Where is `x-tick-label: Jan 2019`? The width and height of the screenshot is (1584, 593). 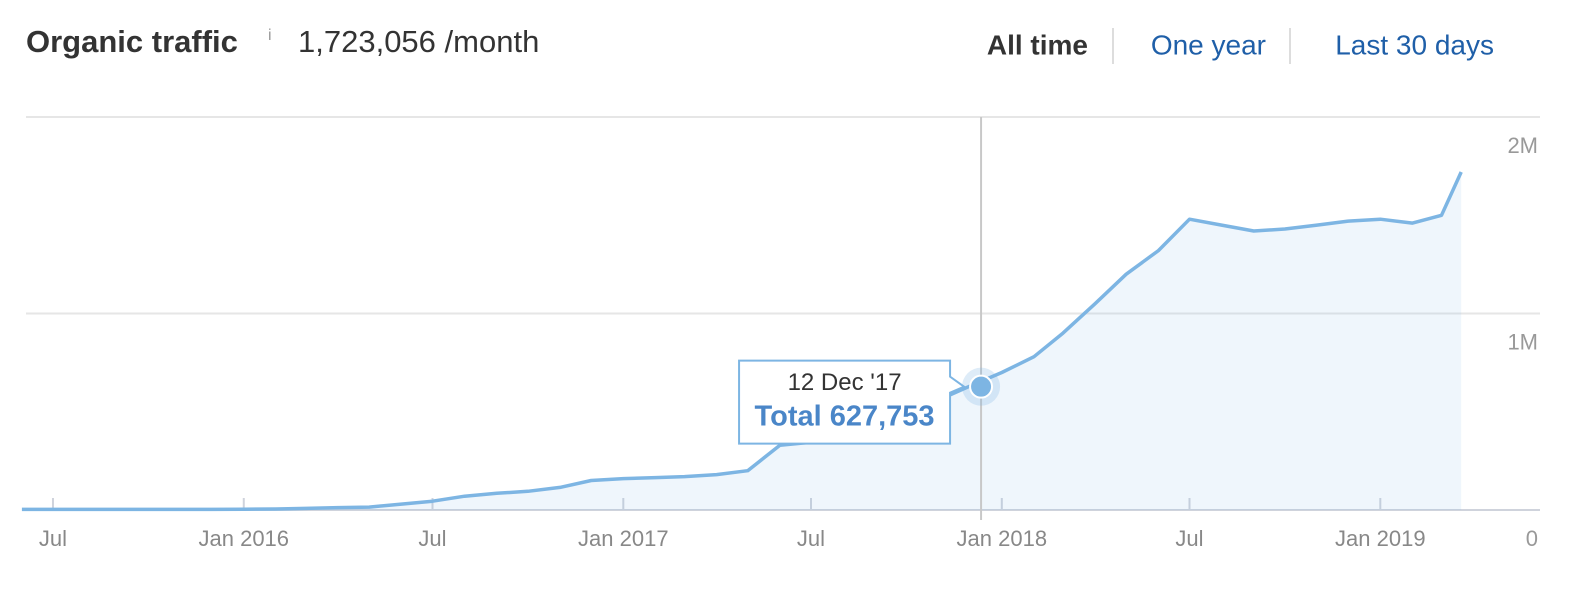 x-tick-label: Jan 2019 is located at coordinates (1380, 538).